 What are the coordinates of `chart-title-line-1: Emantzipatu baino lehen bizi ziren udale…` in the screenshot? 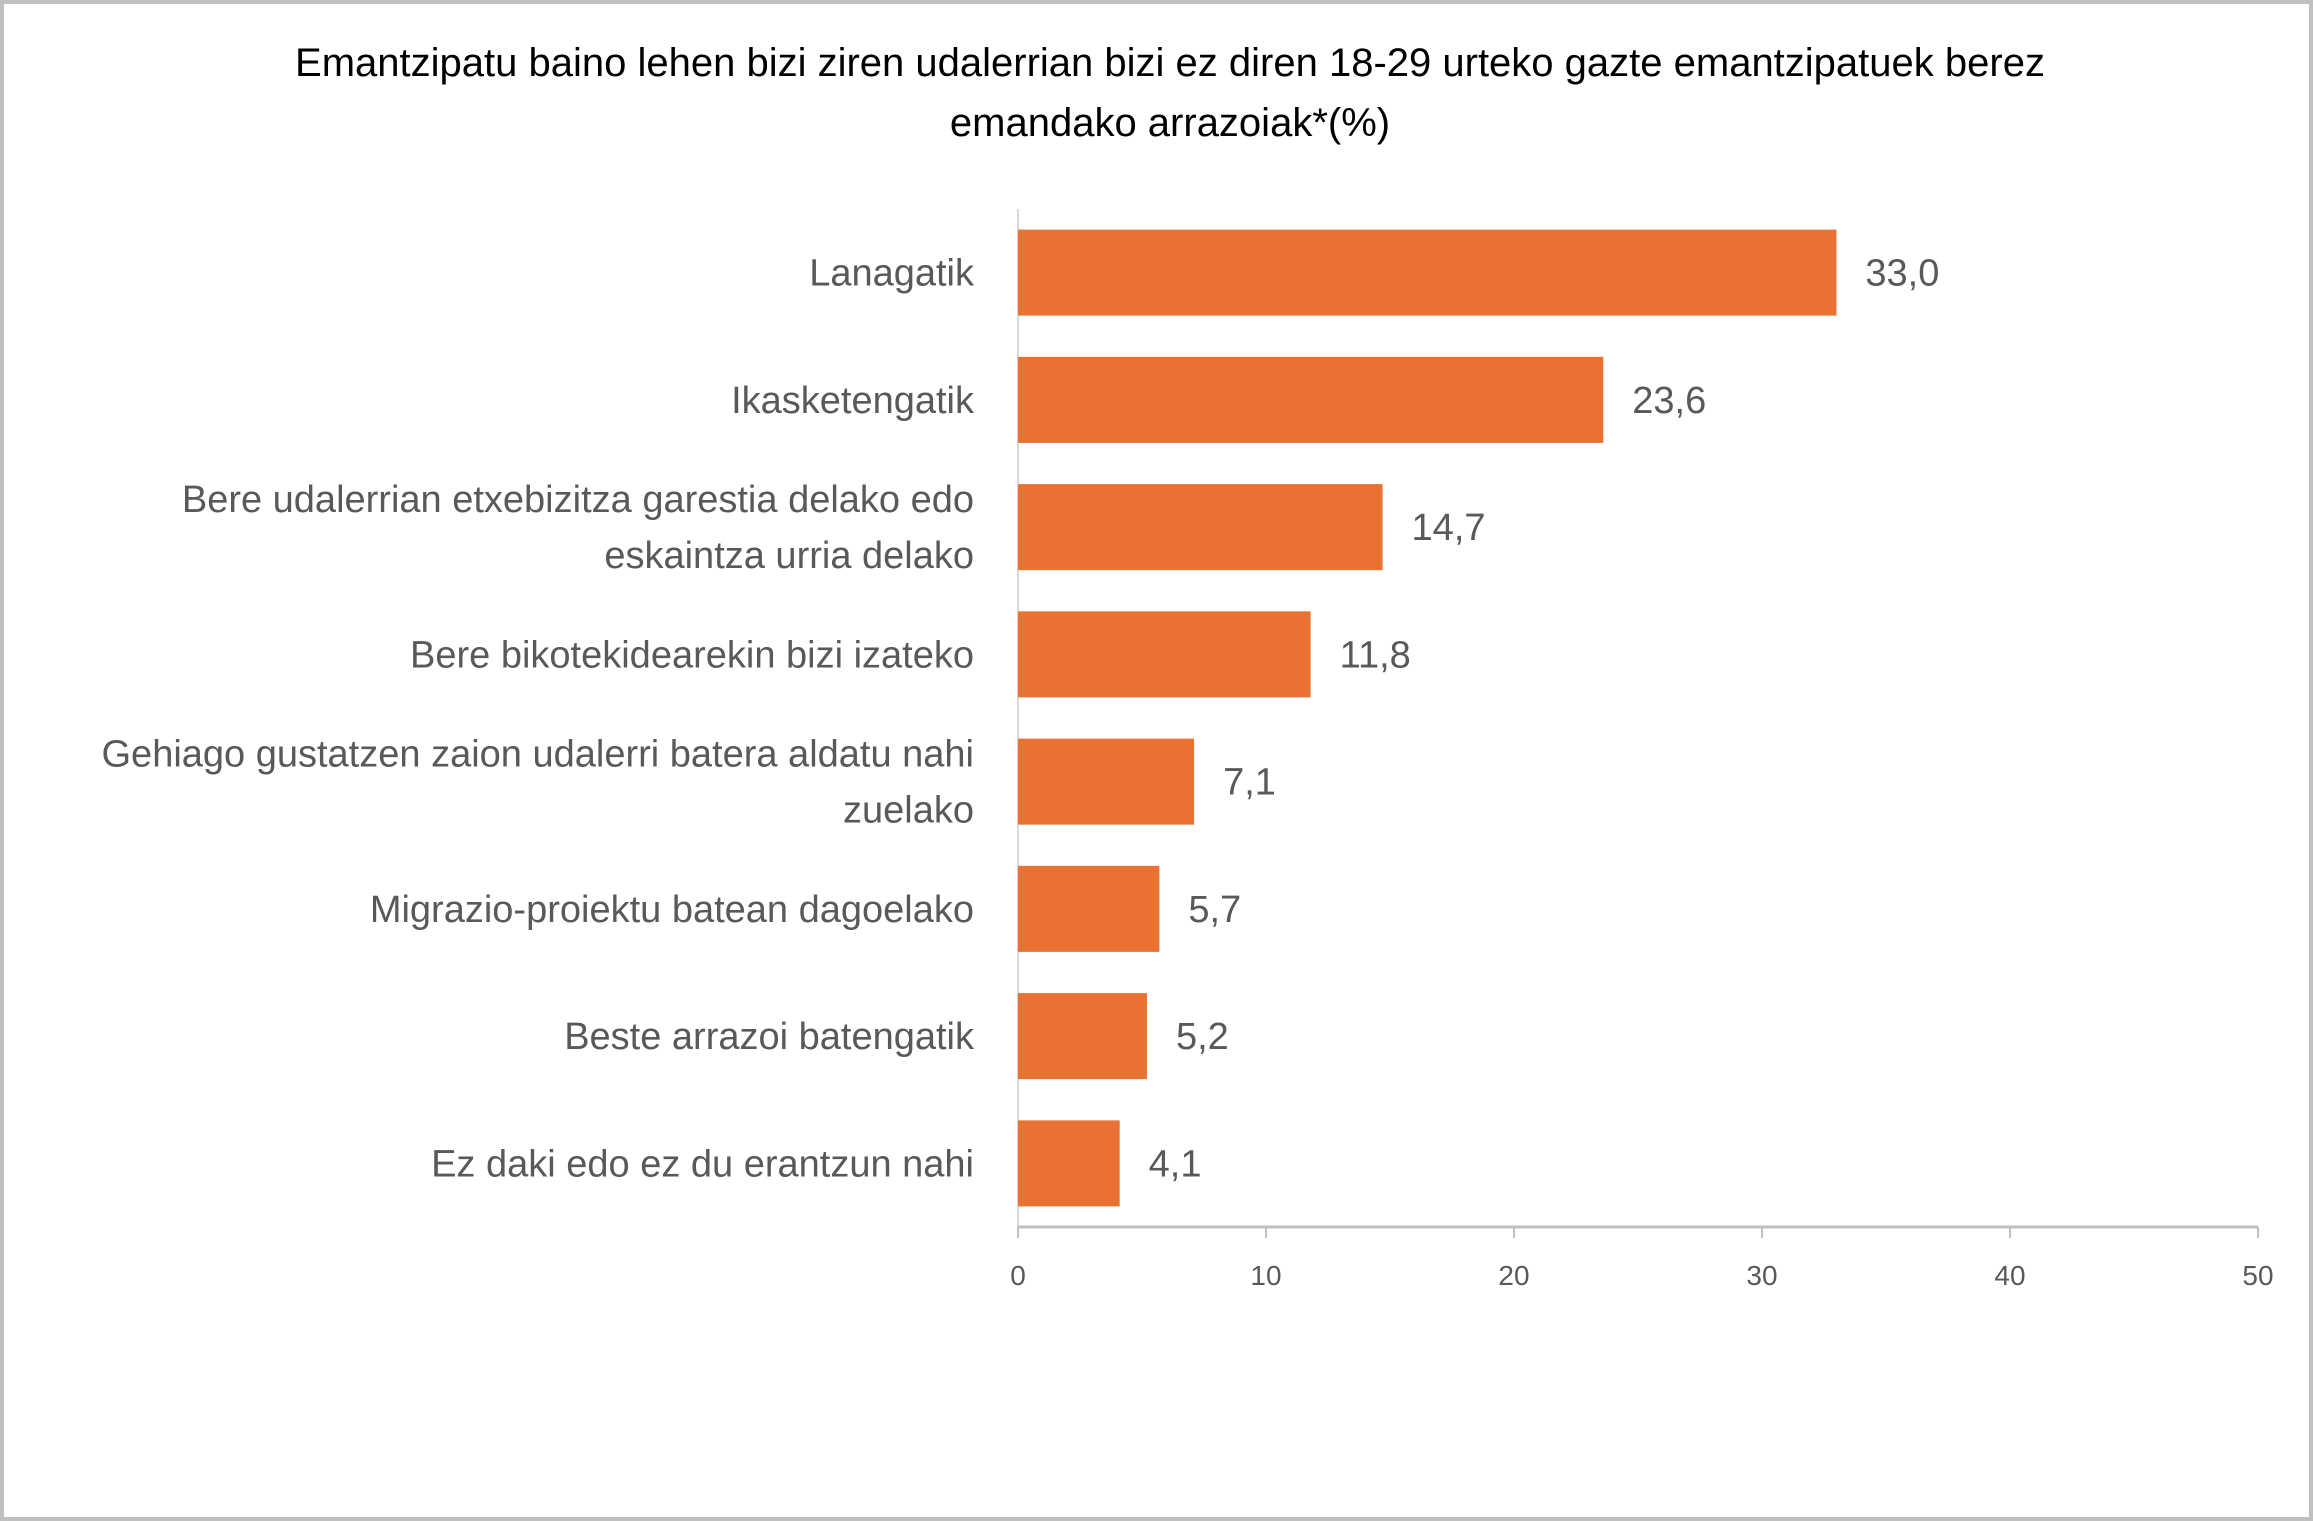 It's located at (1170, 63).